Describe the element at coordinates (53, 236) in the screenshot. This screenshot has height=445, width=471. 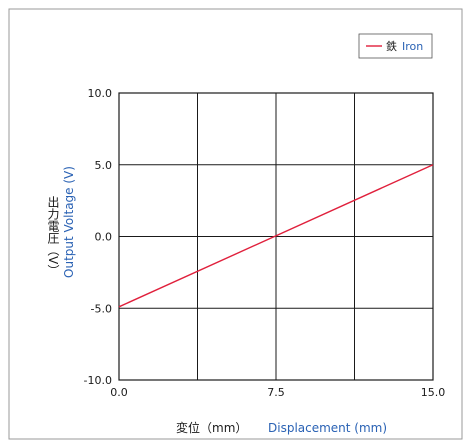
I see `y-axis-label-jp: 出力電圧（V）` at that location.